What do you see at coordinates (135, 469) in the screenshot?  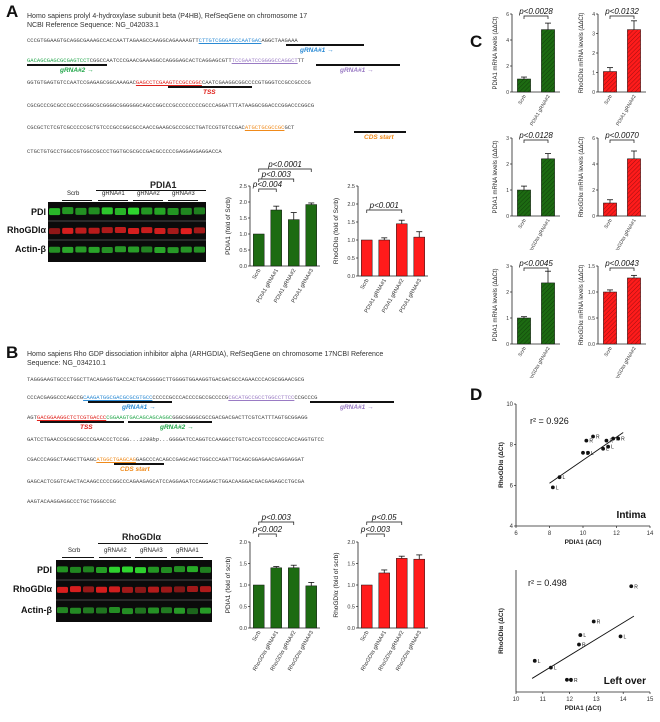 I see `b-cds-label: CDS start` at bounding box center [135, 469].